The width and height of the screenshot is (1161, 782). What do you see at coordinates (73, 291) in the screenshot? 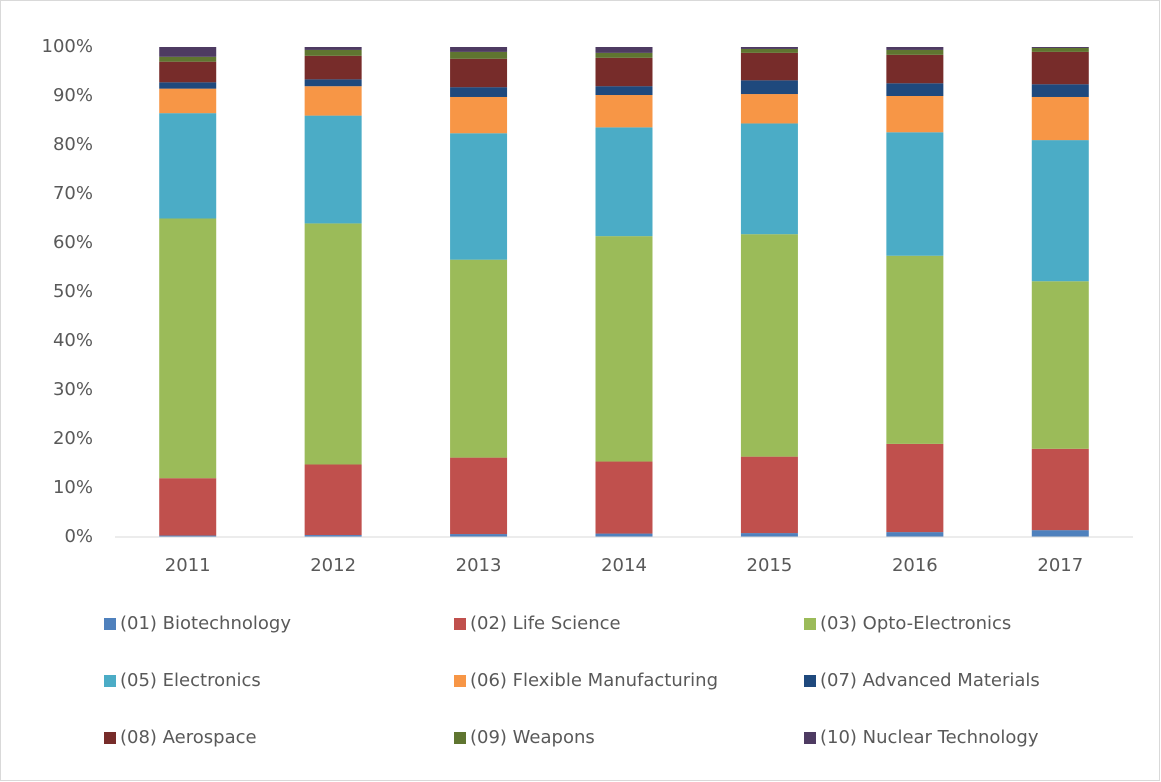
I see `y-tick-label: 50%` at bounding box center [73, 291].